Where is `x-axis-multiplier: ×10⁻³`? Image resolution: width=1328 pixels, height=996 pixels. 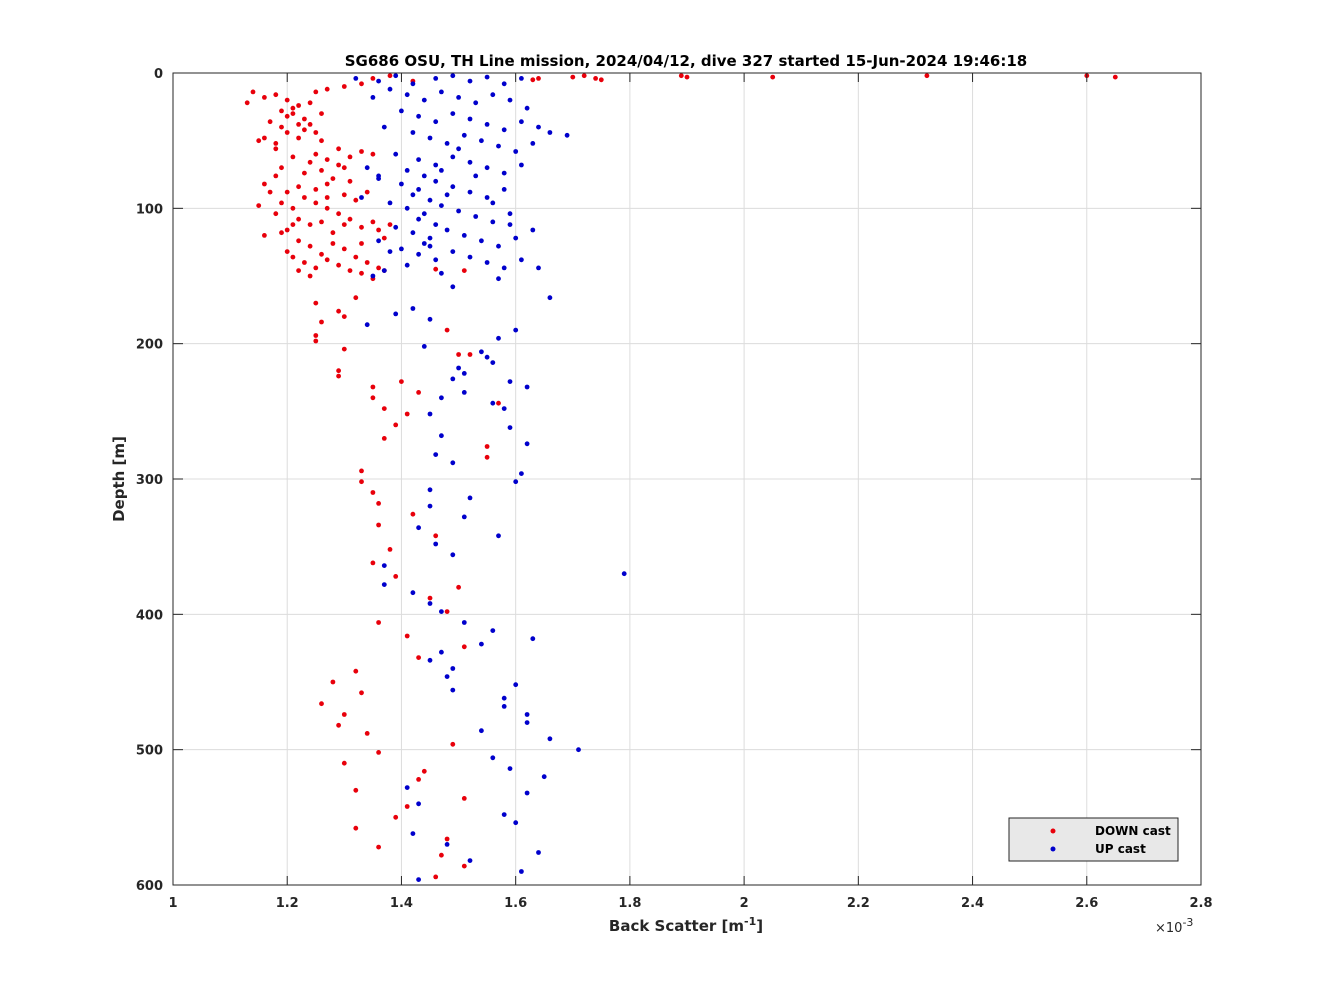
x-axis-multiplier: ×10⁻³ is located at coordinates (1174, 926).